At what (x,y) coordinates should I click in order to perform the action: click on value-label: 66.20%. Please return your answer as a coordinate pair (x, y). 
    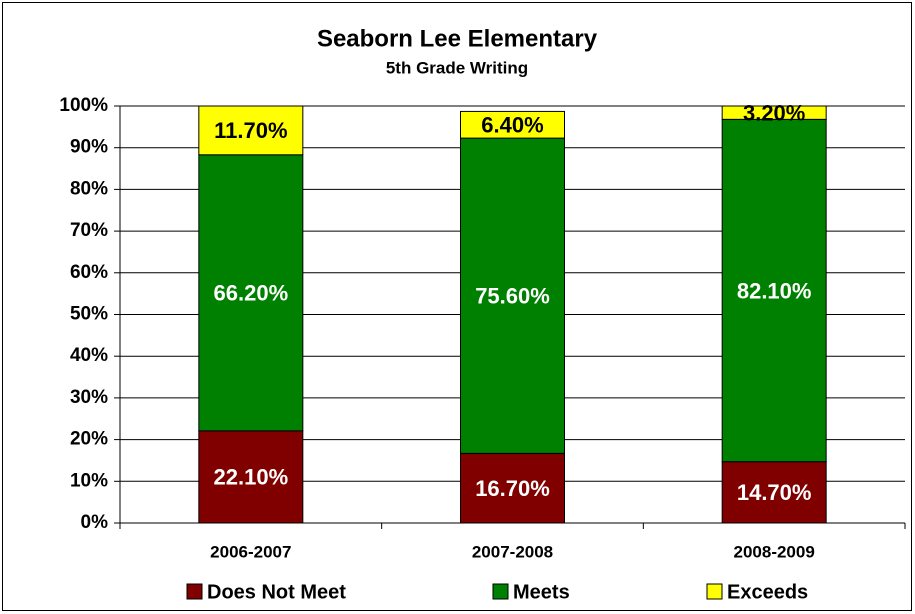
    Looking at the image, I should click on (251, 293).